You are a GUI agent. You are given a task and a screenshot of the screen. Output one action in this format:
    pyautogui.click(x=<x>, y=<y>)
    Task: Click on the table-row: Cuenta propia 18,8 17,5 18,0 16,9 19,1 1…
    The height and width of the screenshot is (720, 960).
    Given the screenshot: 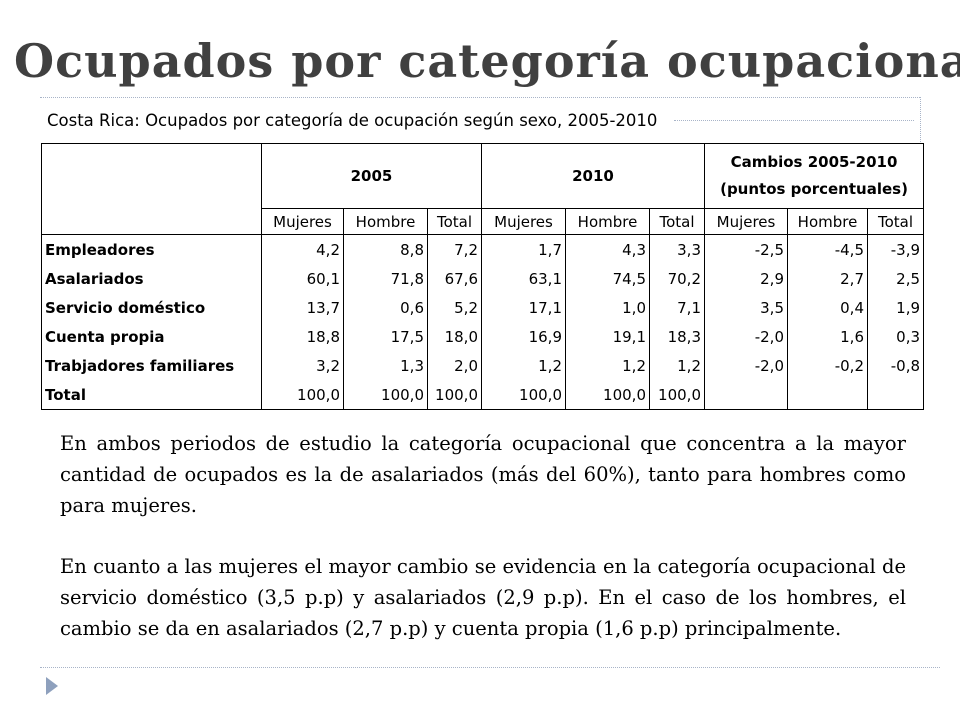 What is the action you would take?
    pyautogui.click(x=483, y=336)
    